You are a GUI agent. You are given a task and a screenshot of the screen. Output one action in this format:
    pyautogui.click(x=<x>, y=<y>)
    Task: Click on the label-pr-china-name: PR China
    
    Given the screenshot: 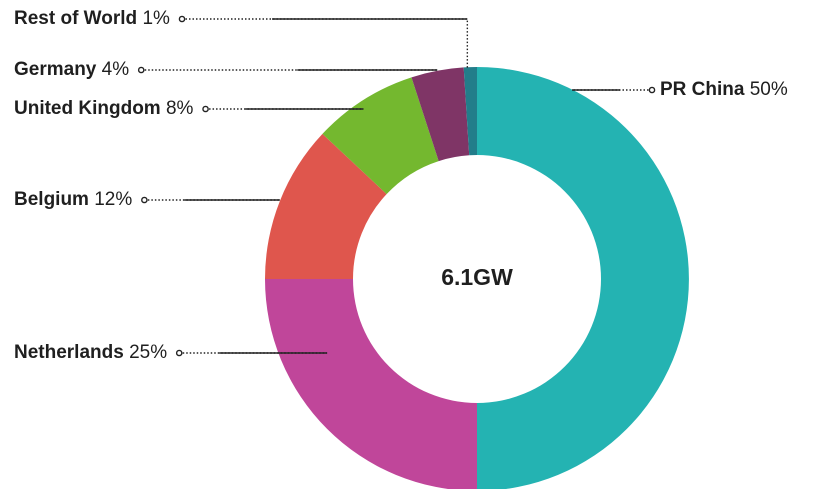 What is the action you would take?
    pyautogui.click(x=705, y=89)
    